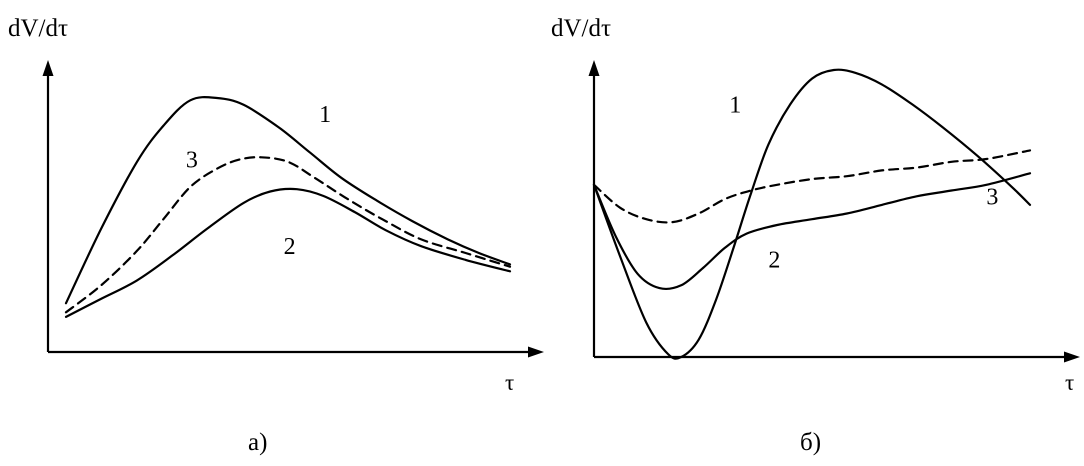  I want to click on chart-a-curve-label-3: 3, so click(192, 161).